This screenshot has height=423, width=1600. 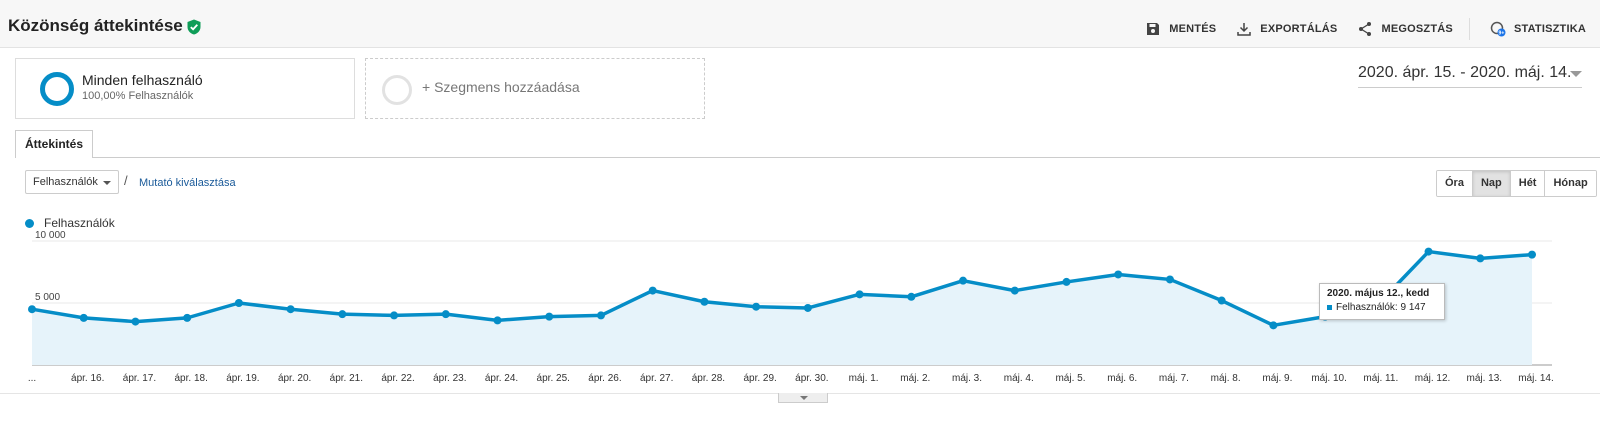 What do you see at coordinates (1019, 378) in the screenshot?
I see `x-tick-label: máj. 4.` at bounding box center [1019, 378].